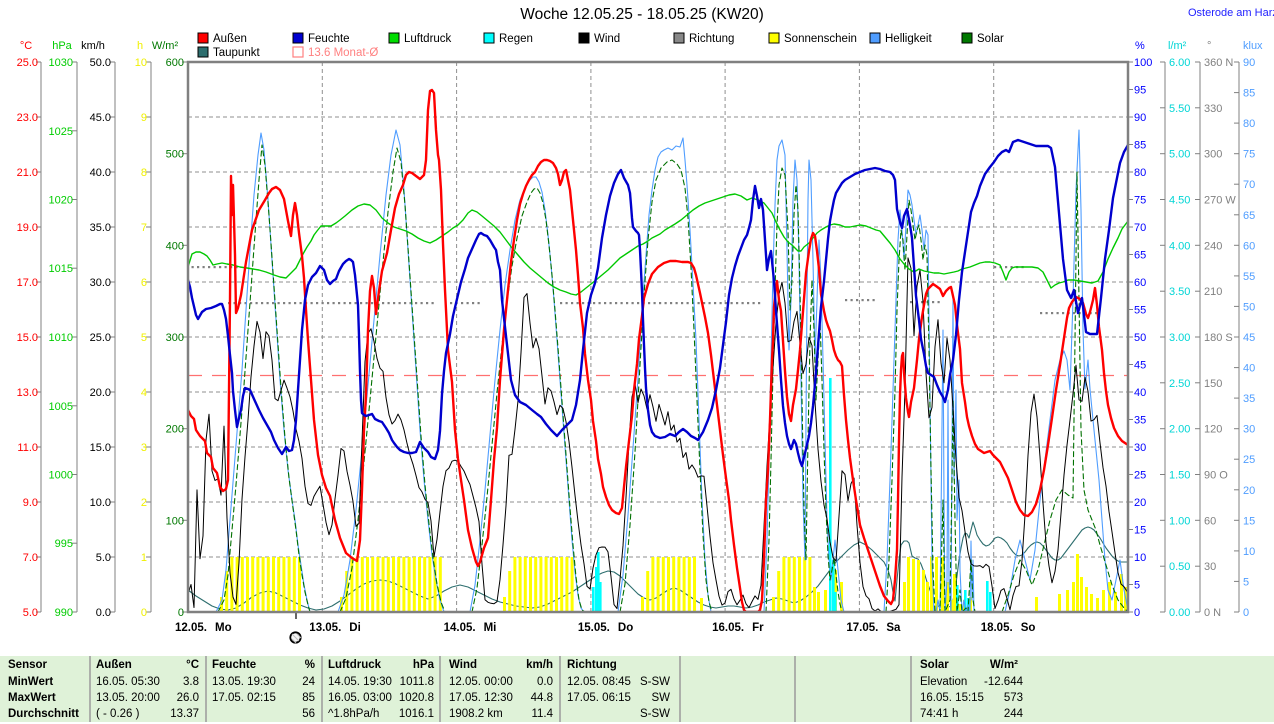 The width and height of the screenshot is (1274, 724). I want to click on svg-text: 500, so click(175, 155).